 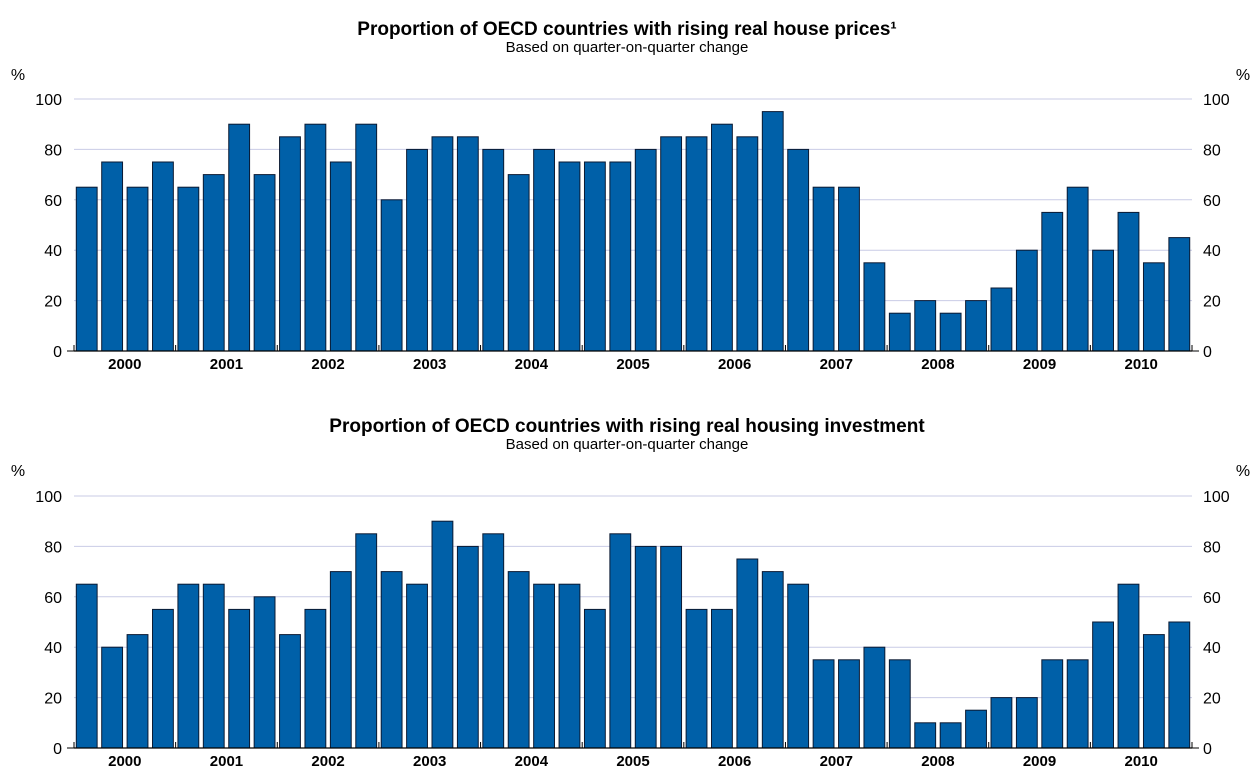 What do you see at coordinates (836, 364) in the screenshot?
I see `x-tick-label: 2007` at bounding box center [836, 364].